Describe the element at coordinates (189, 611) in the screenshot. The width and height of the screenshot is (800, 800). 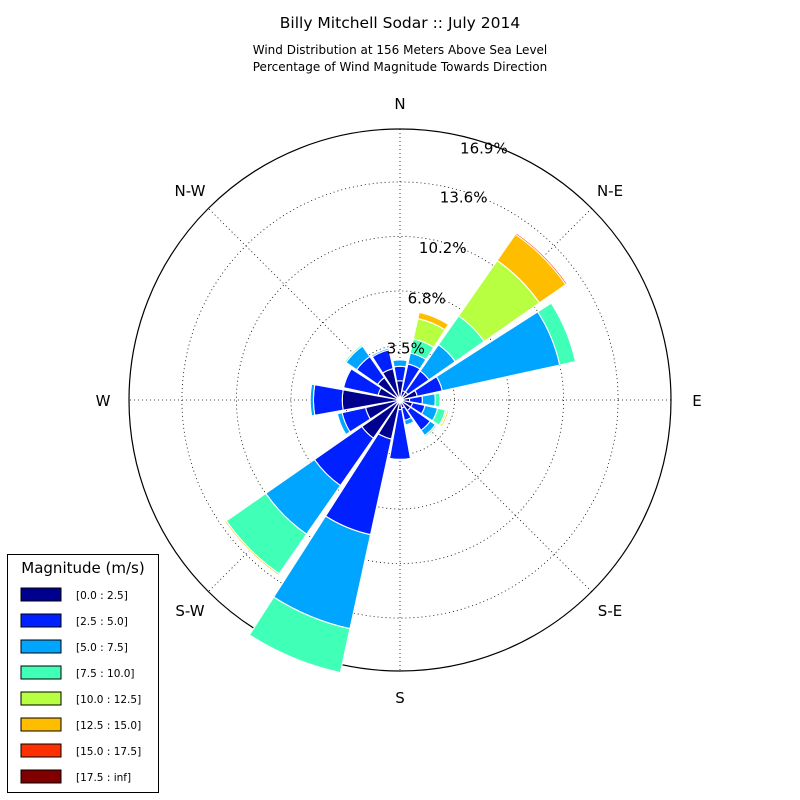
I see `direction-label: S-W` at that location.